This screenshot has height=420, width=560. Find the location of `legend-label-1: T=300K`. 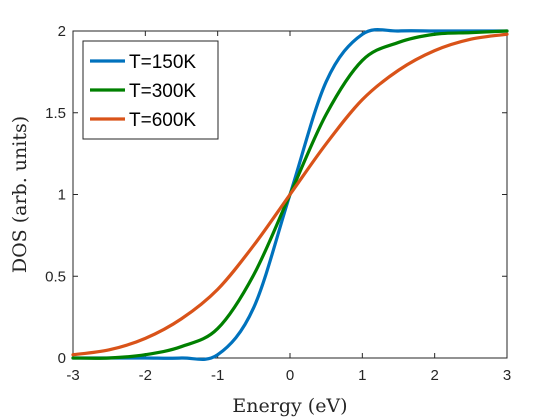

legend-label-1: T=300K is located at coordinates (162, 91).